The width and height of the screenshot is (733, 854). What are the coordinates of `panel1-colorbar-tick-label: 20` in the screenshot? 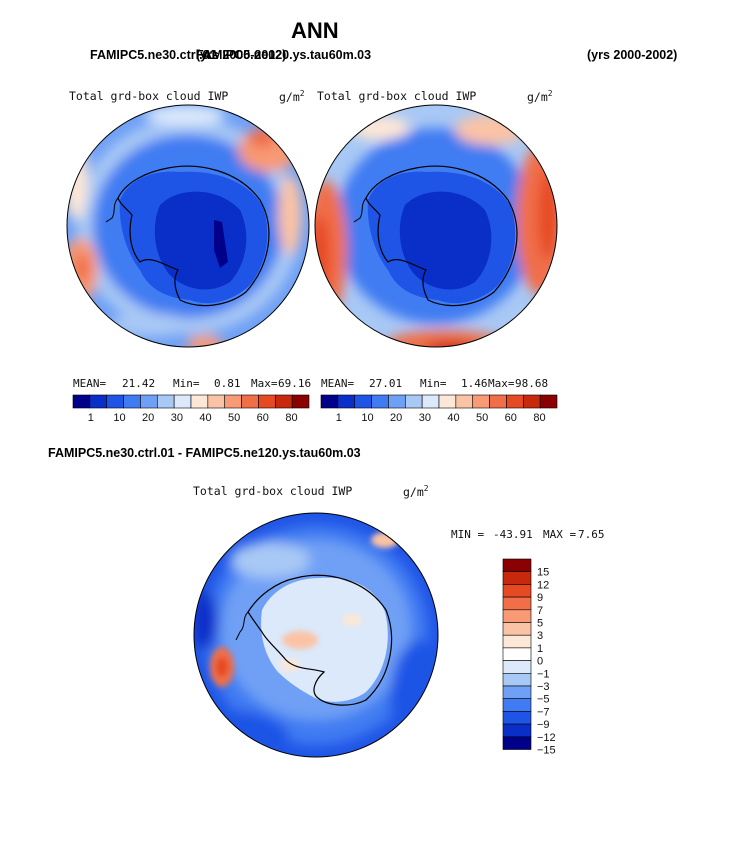 It's located at (148, 418).